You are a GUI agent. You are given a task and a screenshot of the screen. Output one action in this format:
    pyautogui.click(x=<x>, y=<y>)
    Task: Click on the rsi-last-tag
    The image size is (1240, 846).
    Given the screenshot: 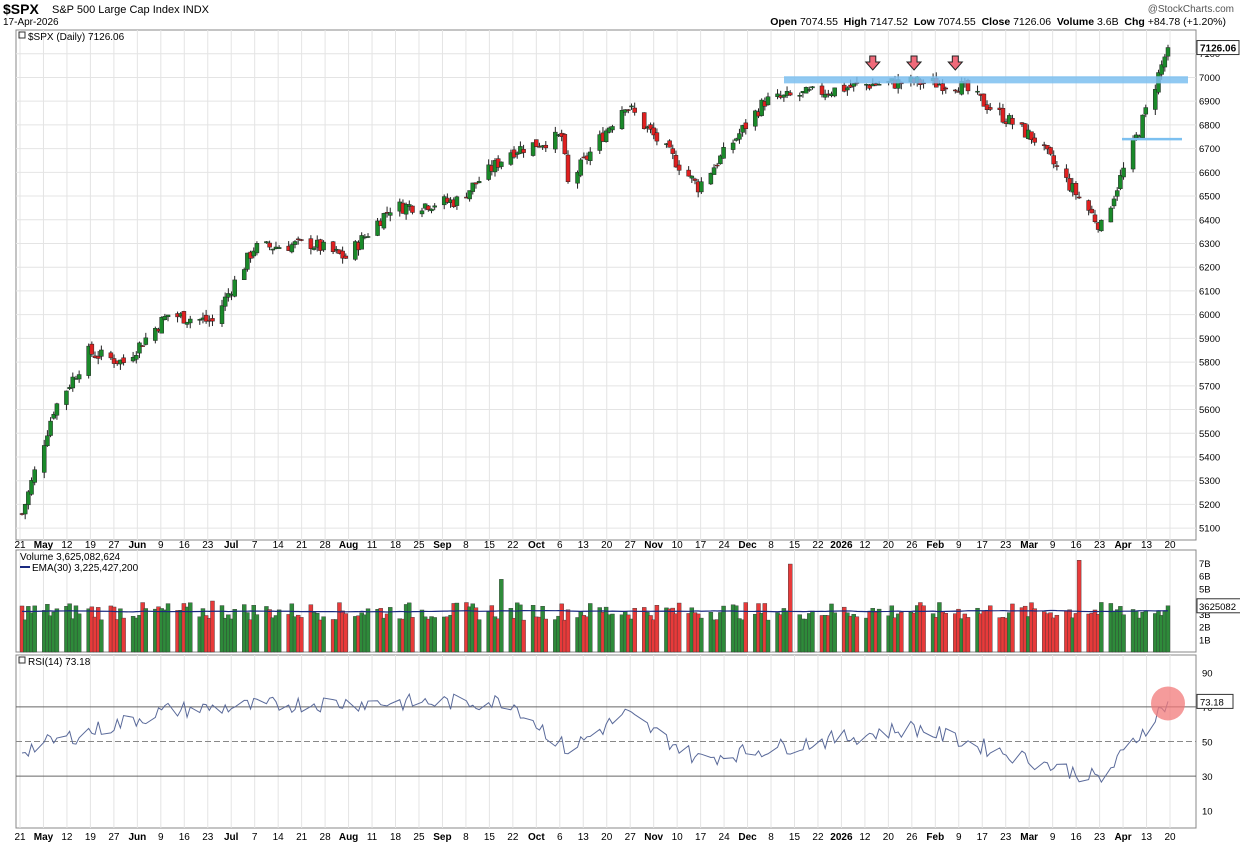 What is the action you would take?
    pyautogui.click(x=1215, y=701)
    